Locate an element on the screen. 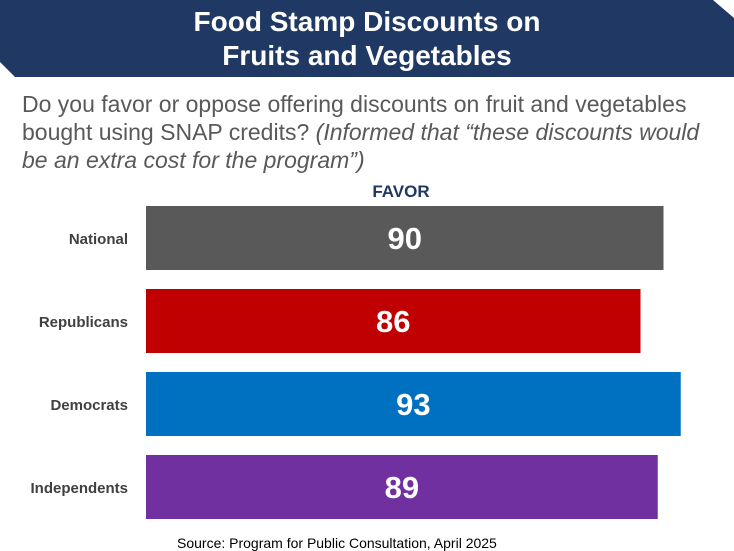 This screenshot has width=734, height=551. title-line-1: Food Stamp Discounts on is located at coordinates (367, 21).